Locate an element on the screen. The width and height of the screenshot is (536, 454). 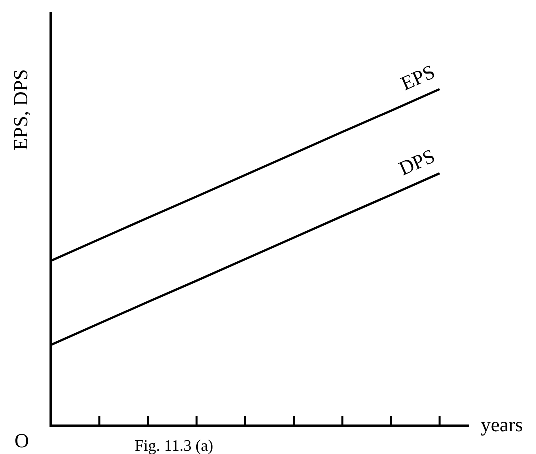
text: DPS is located at coordinates (417, 163).